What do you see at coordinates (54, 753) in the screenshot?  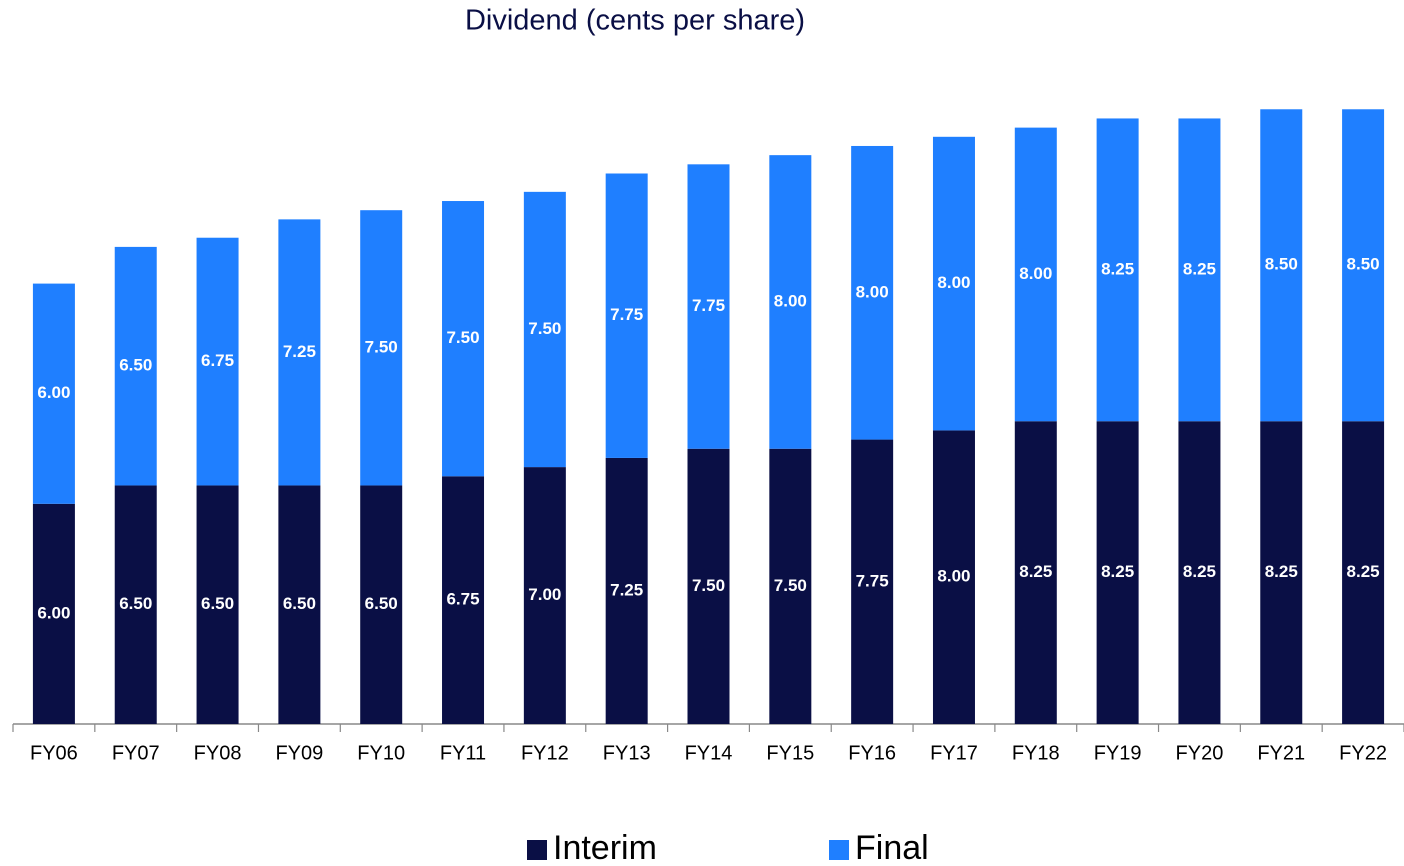 I see `x-tick-label: FY06` at bounding box center [54, 753].